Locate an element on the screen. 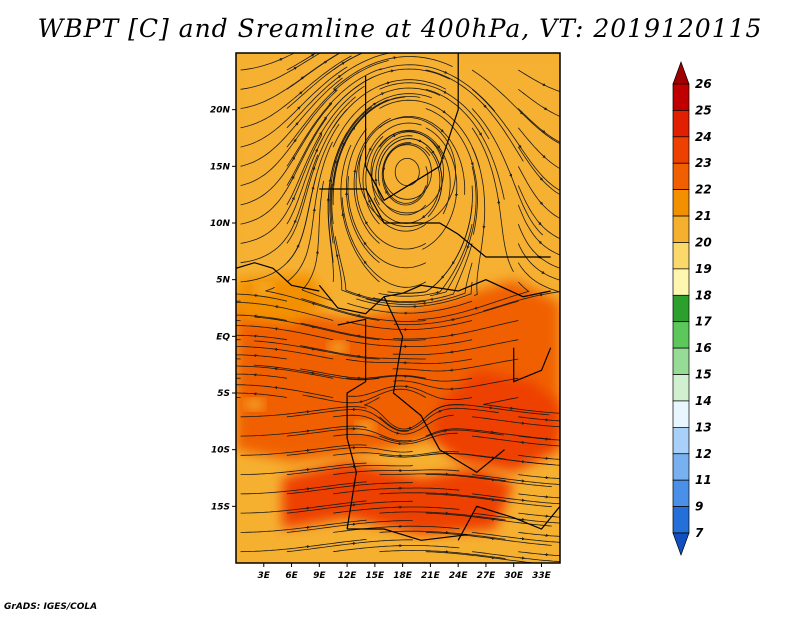 Image resolution: width=800 pixels, height=618 pixels. x-tick-label: 30E is located at coordinates (514, 576).